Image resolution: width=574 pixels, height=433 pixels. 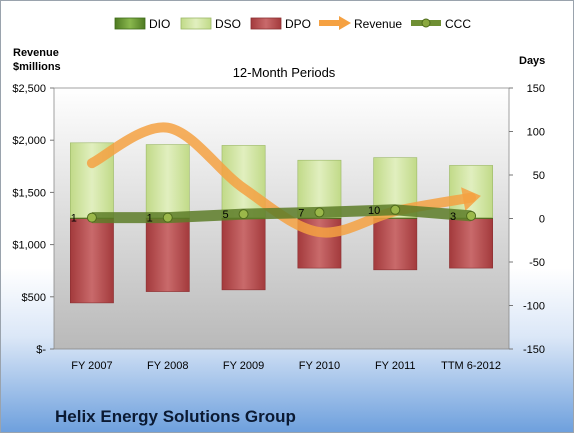 I want to click on chart-title: 12-Month Periods, so click(x=284, y=72).